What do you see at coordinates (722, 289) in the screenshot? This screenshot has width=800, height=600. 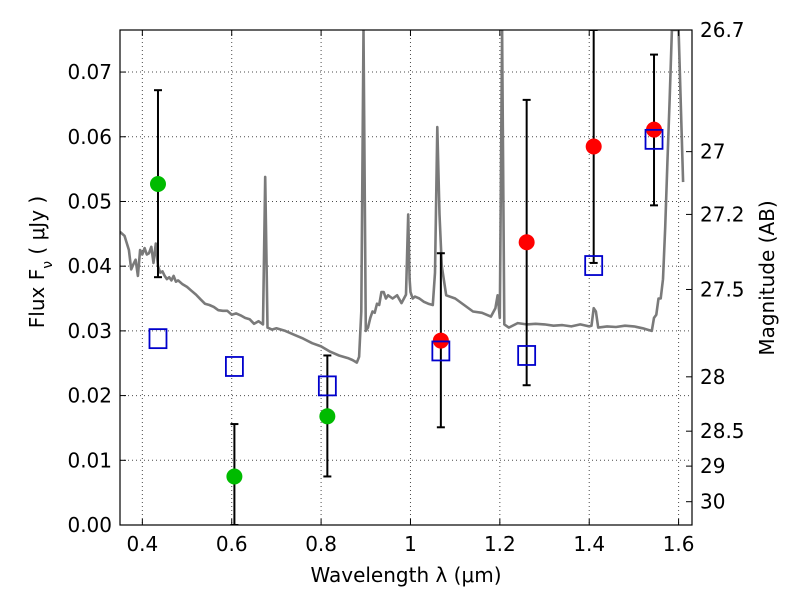 I see `right-tick-label: 27.5` at bounding box center [722, 289].